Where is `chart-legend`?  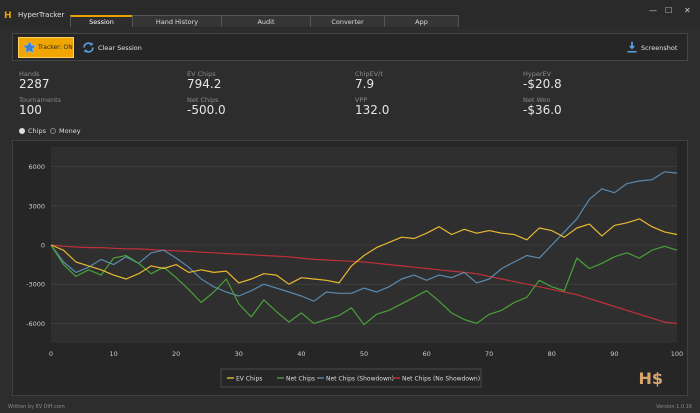 chart-legend is located at coordinates (351, 378).